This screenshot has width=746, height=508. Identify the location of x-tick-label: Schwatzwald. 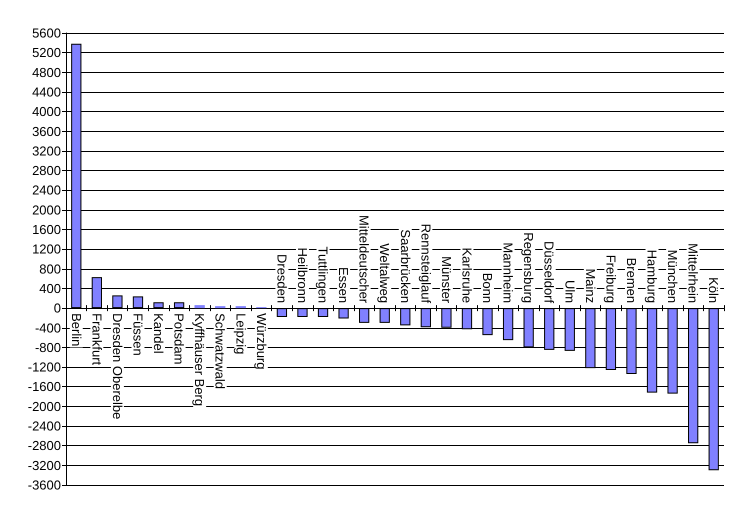
(220, 351).